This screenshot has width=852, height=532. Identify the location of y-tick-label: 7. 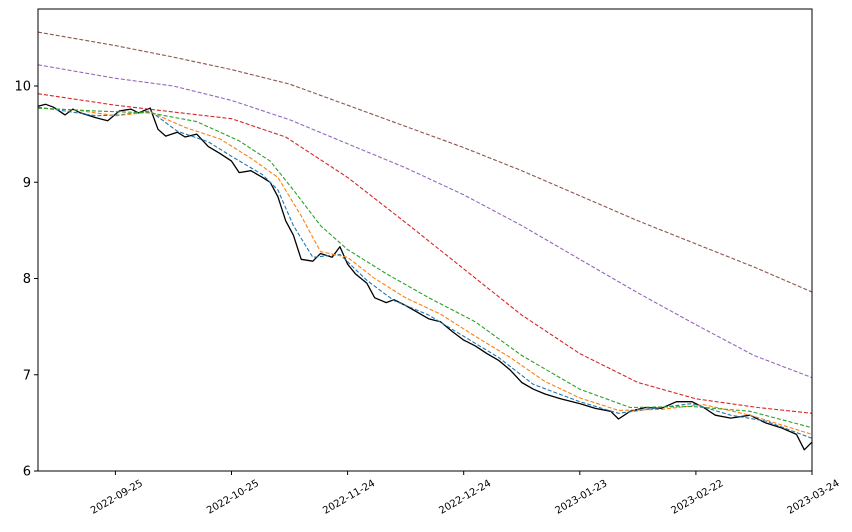
(27, 375).